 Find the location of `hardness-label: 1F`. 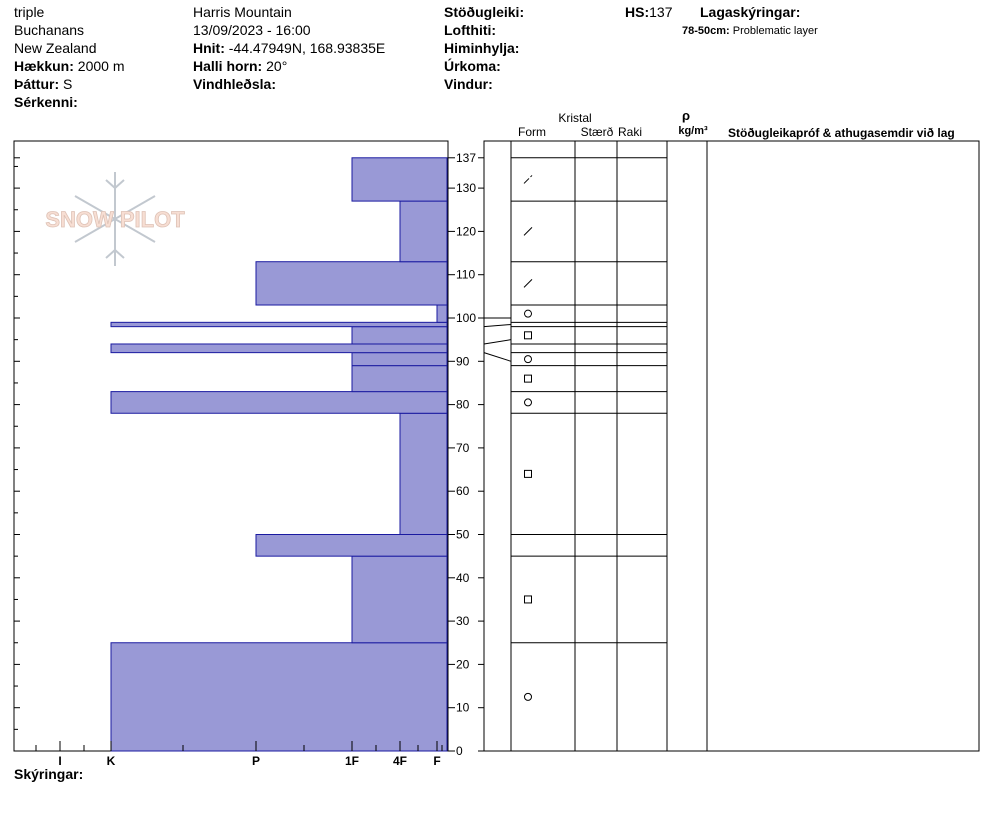

hardness-label: 1F is located at coordinates (352, 761).